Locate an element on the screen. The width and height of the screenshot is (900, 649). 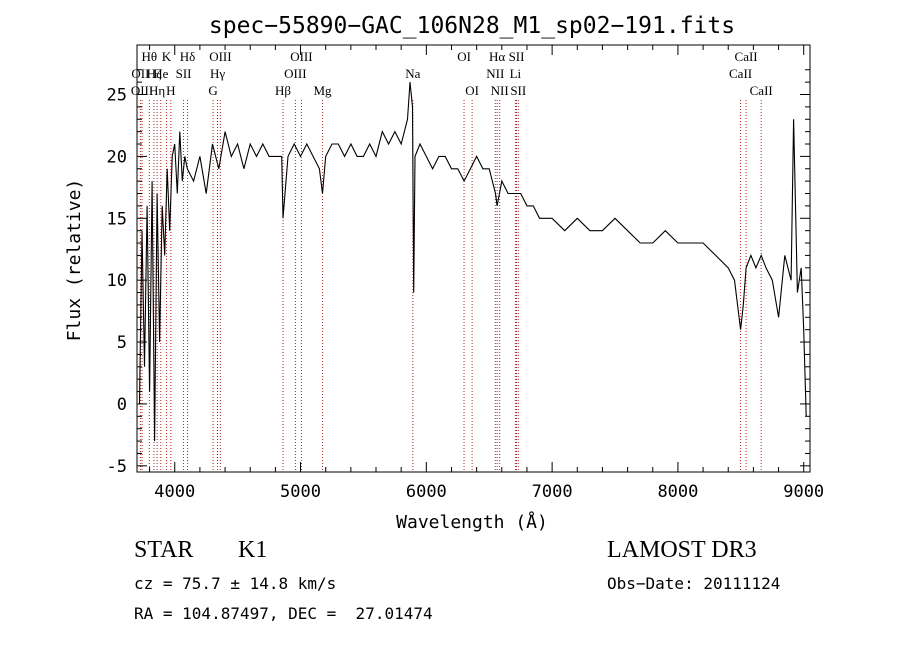
spectral-line-label: Hβ is located at coordinates (283, 90).